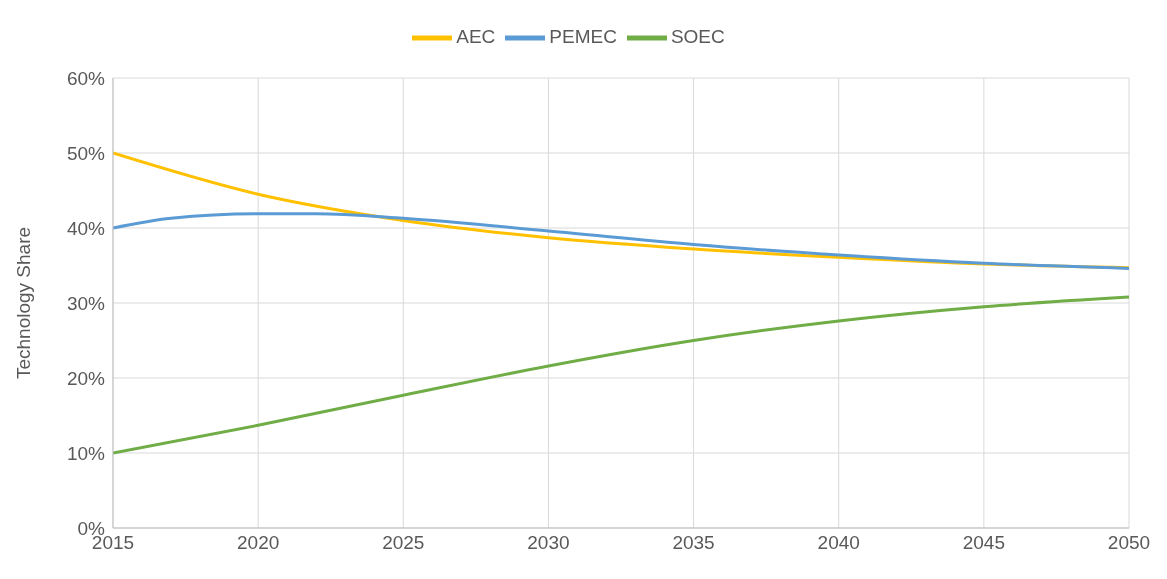  I want to click on legend-label: PEMEC, so click(583, 37).